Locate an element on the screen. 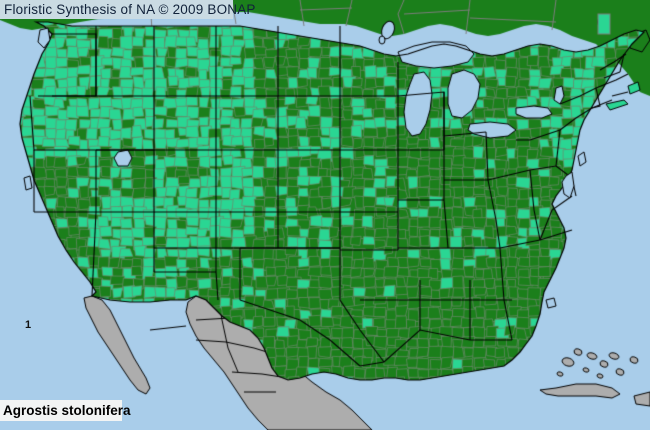  species-name-strip: Agrostis stolonifera is located at coordinates (65, 410).